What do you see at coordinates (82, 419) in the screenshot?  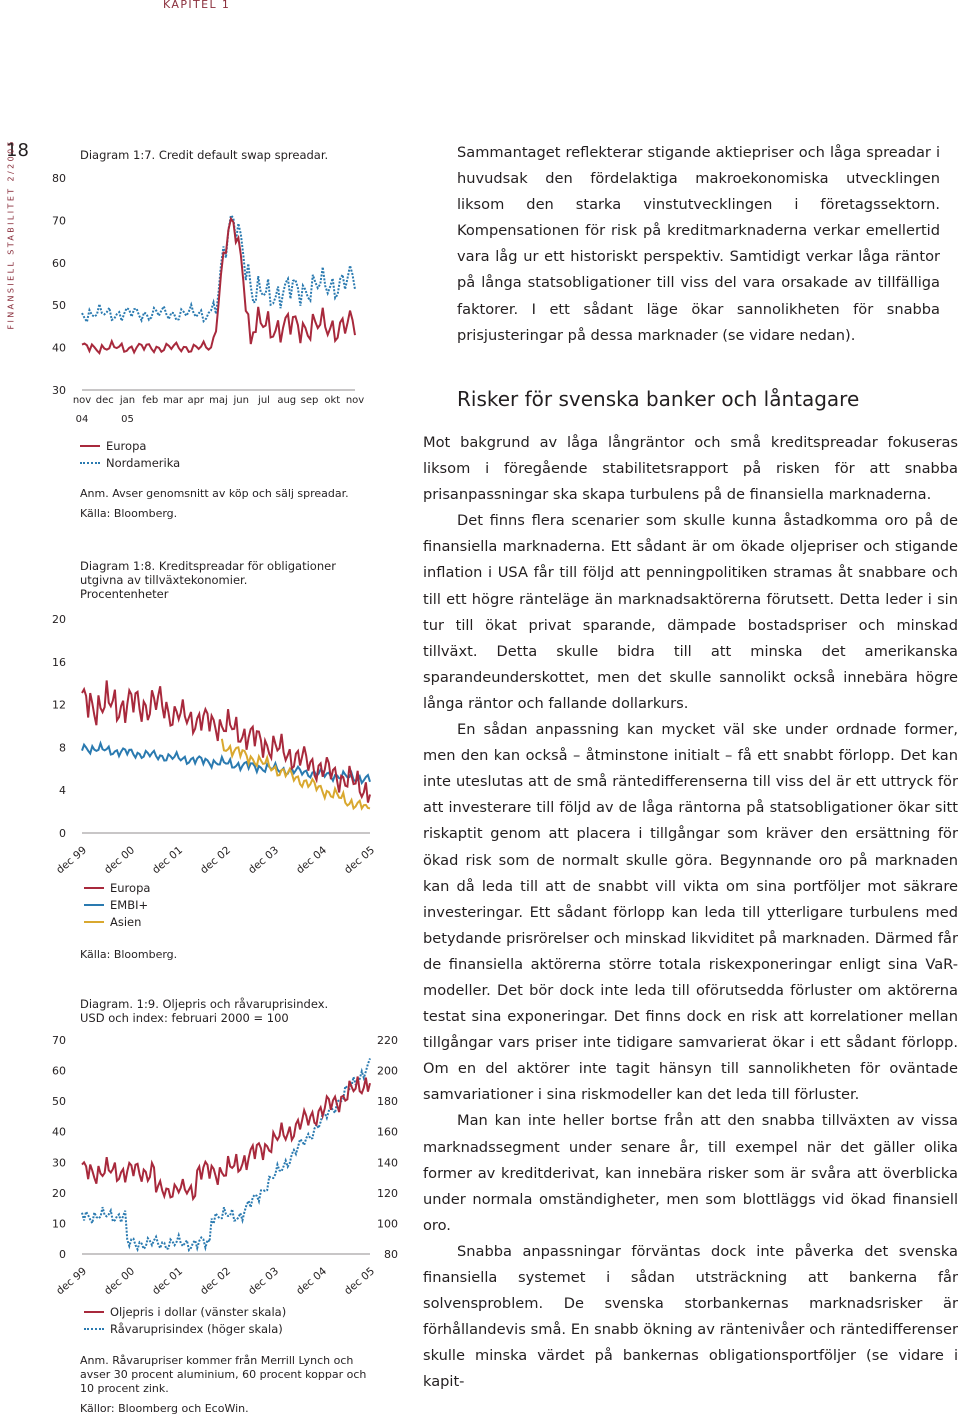 I see `year-label: 04` at bounding box center [82, 419].